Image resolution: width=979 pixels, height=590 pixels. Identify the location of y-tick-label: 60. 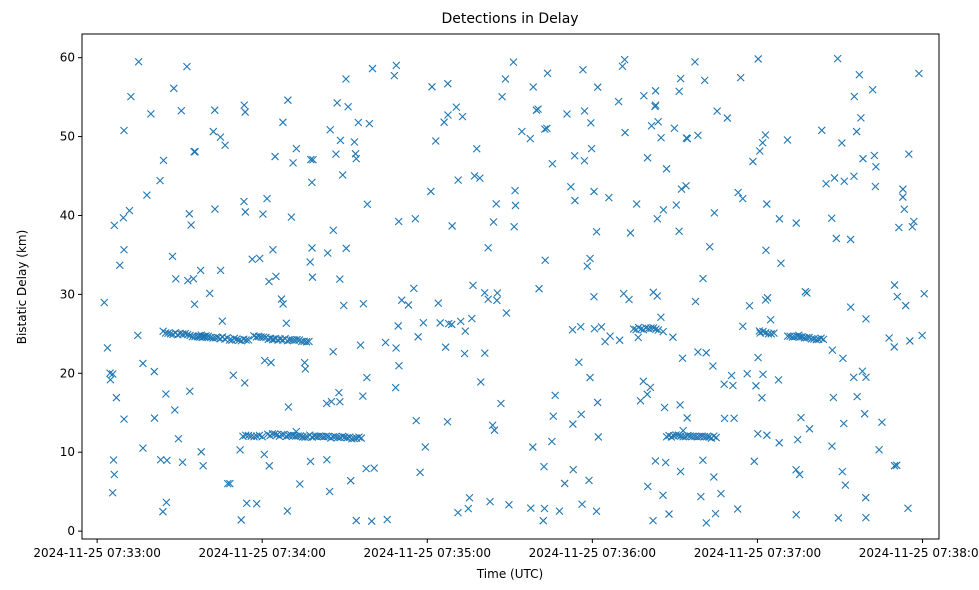
(67, 58).